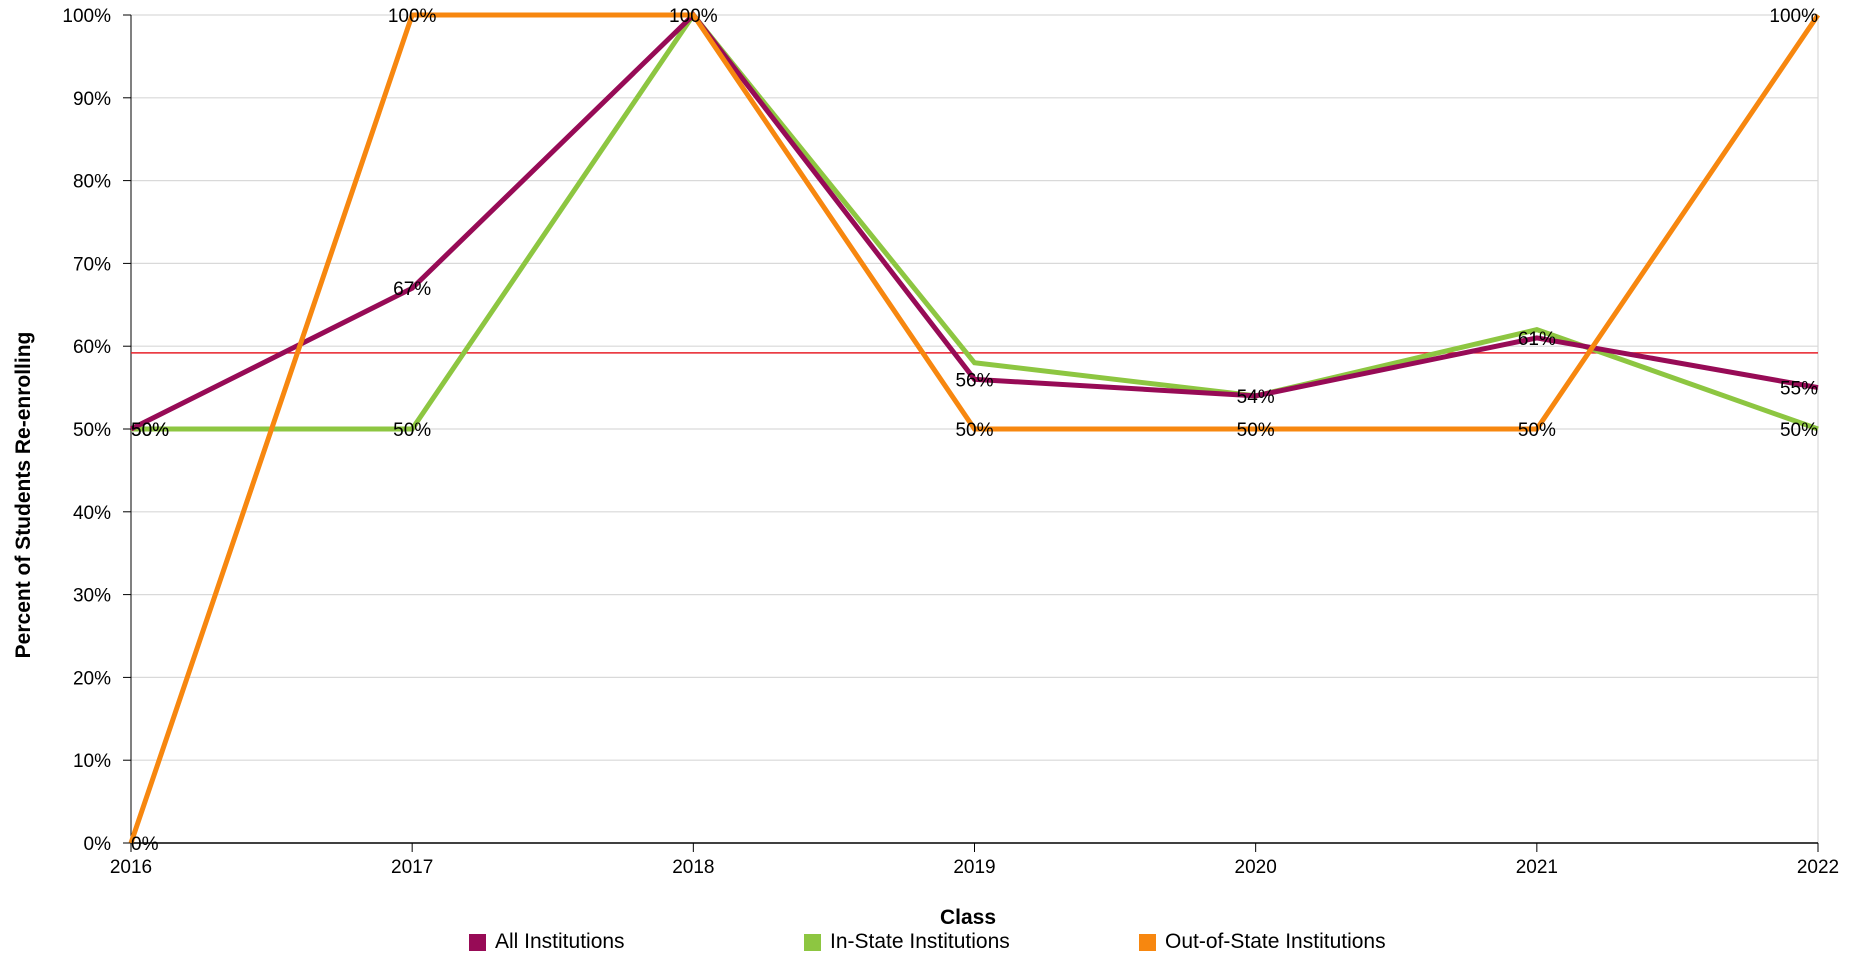  I want to click on y-tick-label: 90%, so click(92, 99).